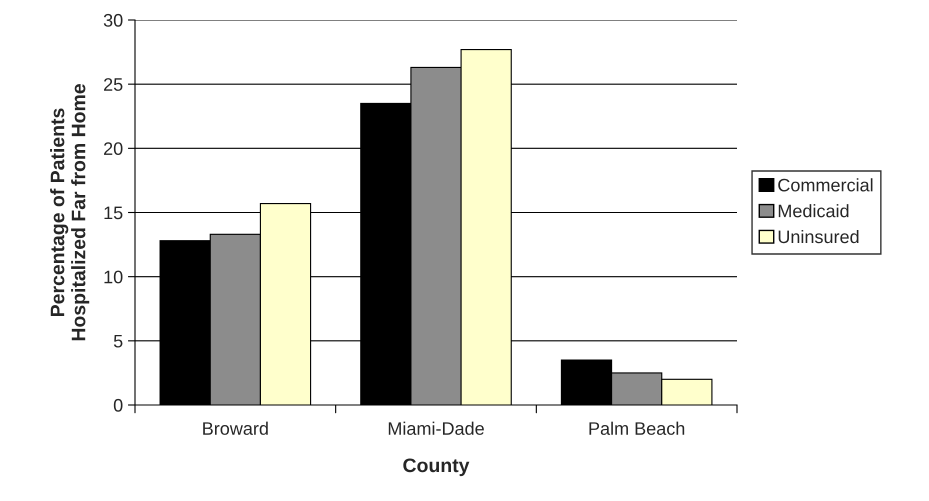  What do you see at coordinates (113, 213) in the screenshot?
I see `y-tick-label: 15` at bounding box center [113, 213].